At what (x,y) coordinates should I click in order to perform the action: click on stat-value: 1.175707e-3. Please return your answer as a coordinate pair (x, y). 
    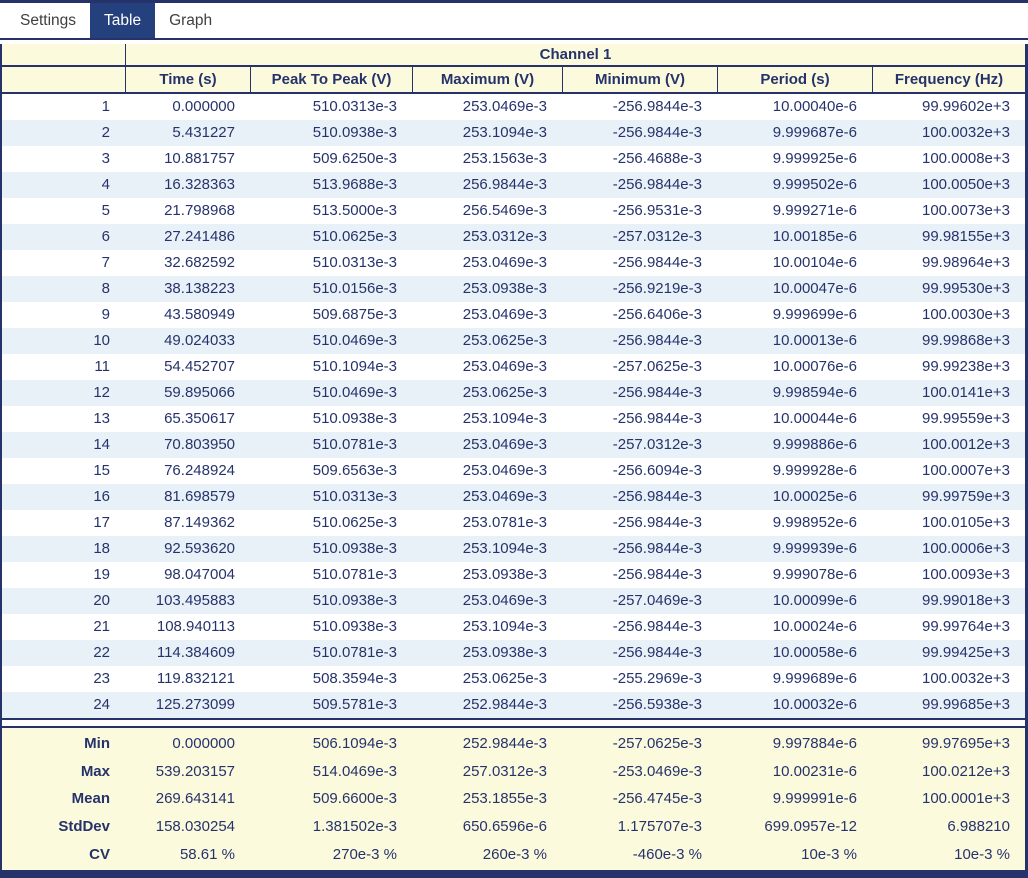
    Looking at the image, I should click on (659, 827).